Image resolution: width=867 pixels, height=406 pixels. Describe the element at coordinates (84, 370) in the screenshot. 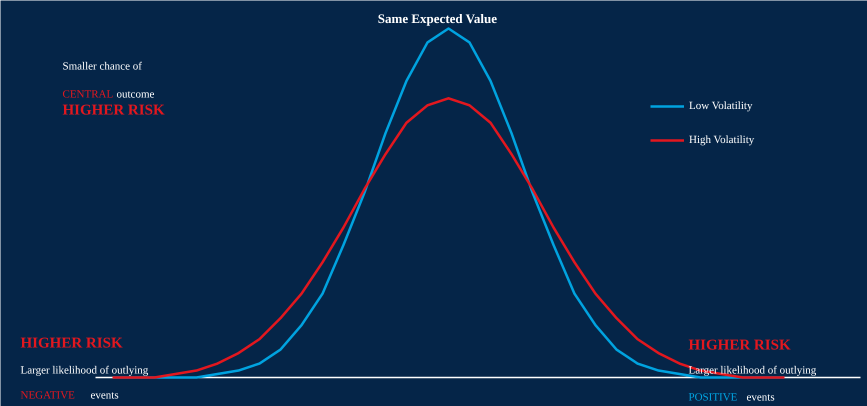

I see `annotation: Larger likelihood of outlying` at that location.